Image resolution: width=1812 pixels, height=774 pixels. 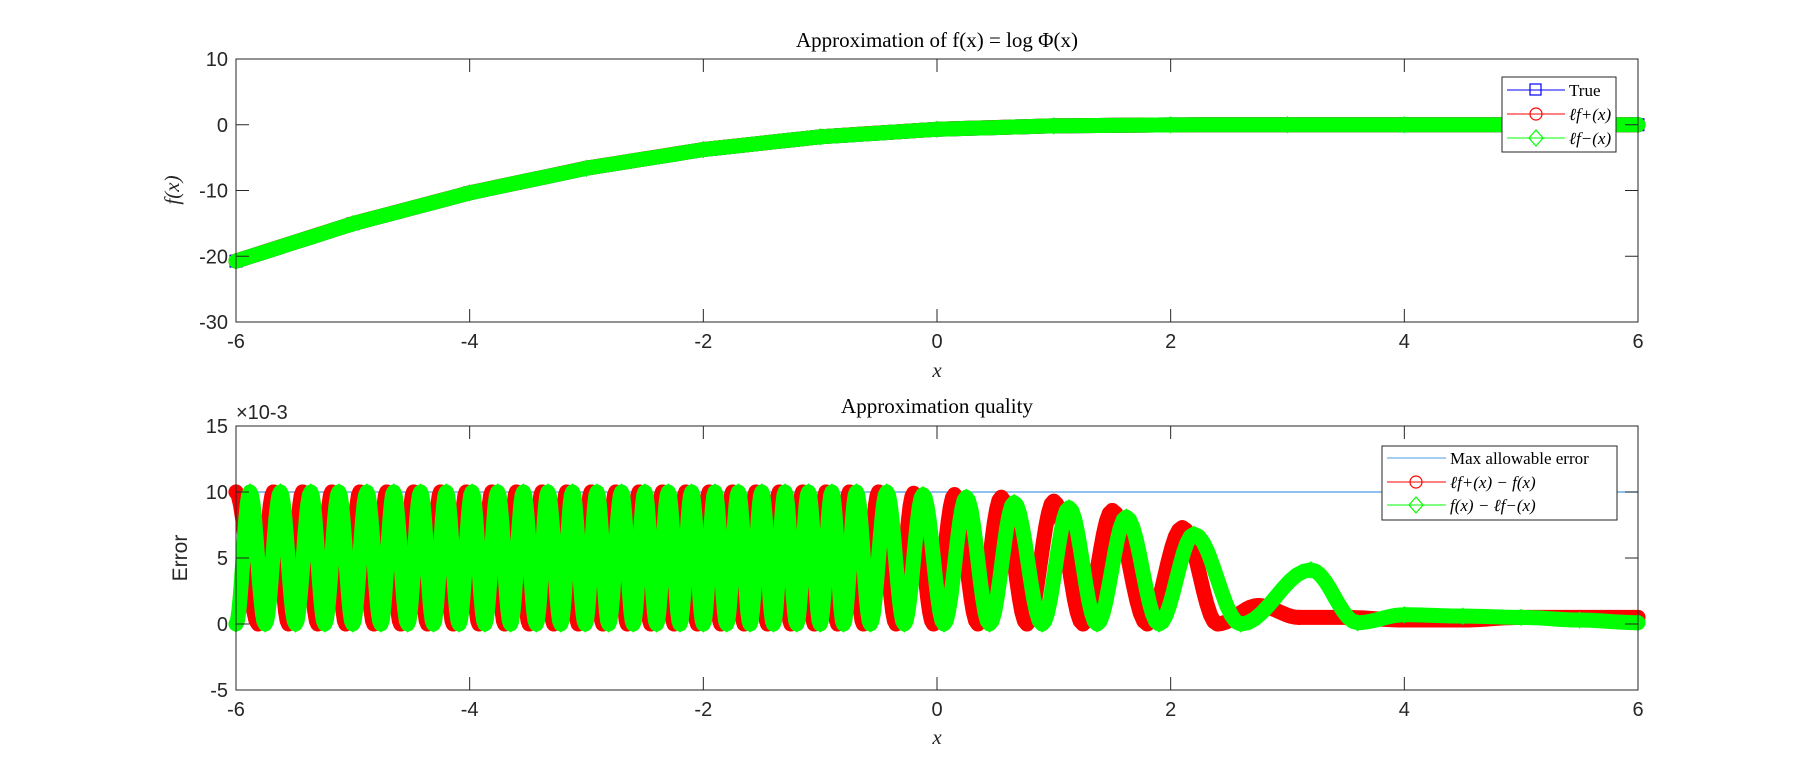 What do you see at coordinates (1519, 458) in the screenshot?
I see `legend-label-max-error: Max allowable error` at bounding box center [1519, 458].